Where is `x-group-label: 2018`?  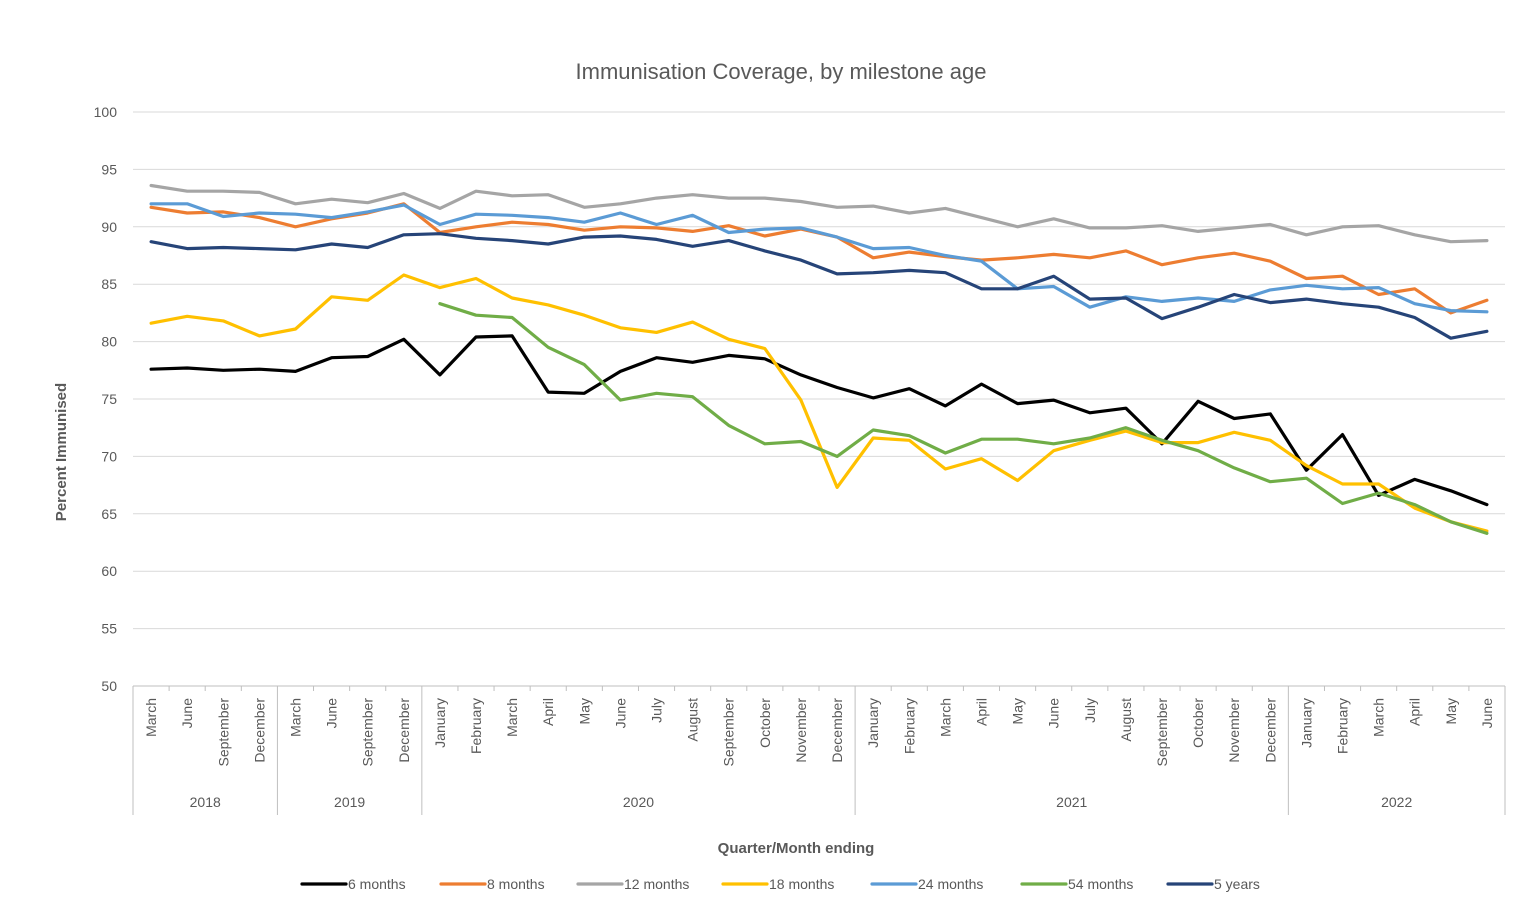 x-group-label: 2018 is located at coordinates (205, 802).